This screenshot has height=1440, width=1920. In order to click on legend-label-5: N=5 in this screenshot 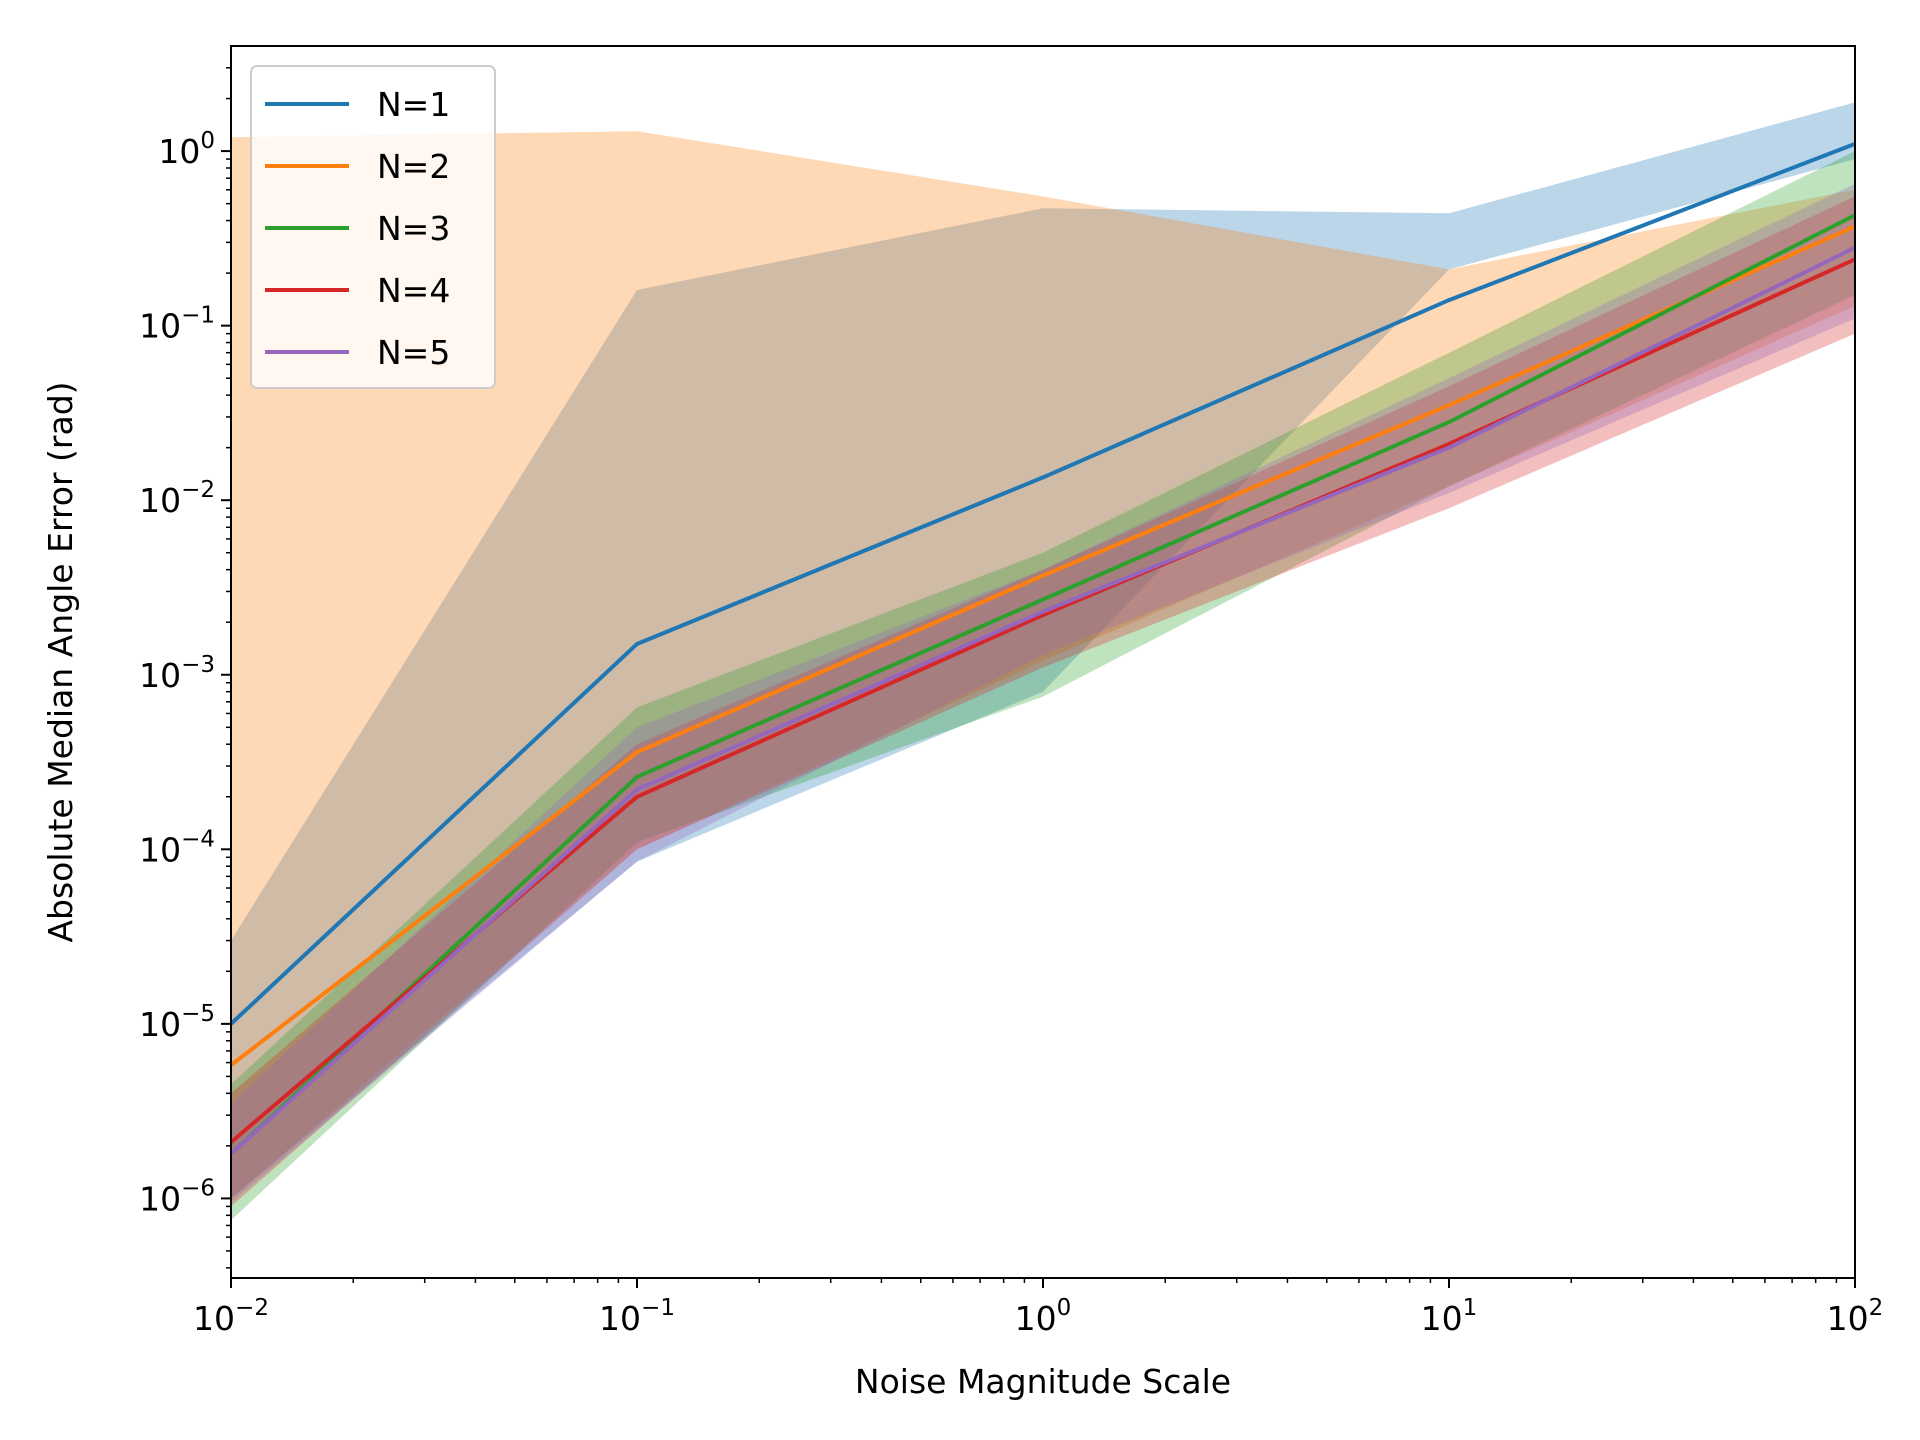, I will do `click(413, 352)`.